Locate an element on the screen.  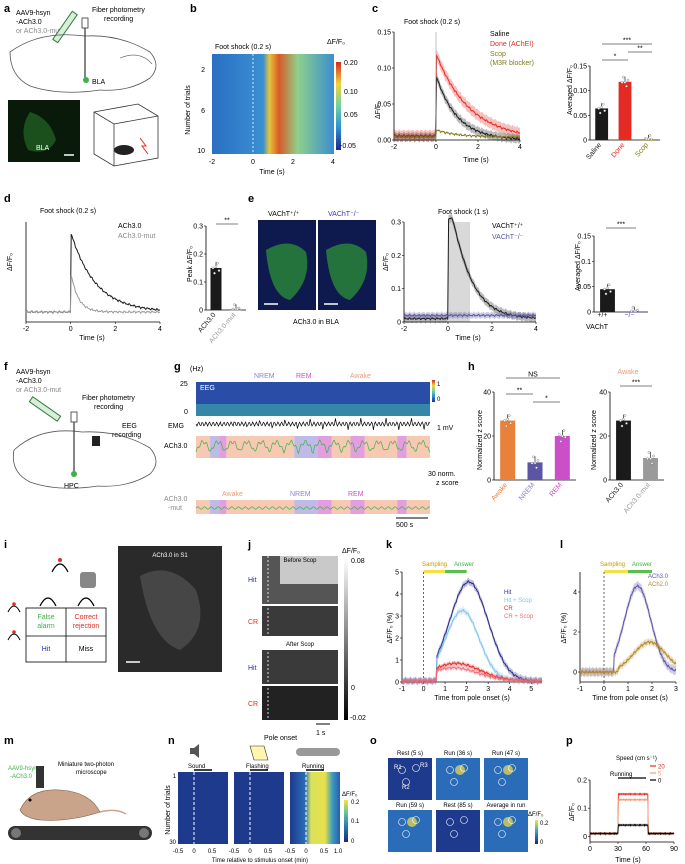
x-tick-label: -1 is located at coordinates (402, 689).